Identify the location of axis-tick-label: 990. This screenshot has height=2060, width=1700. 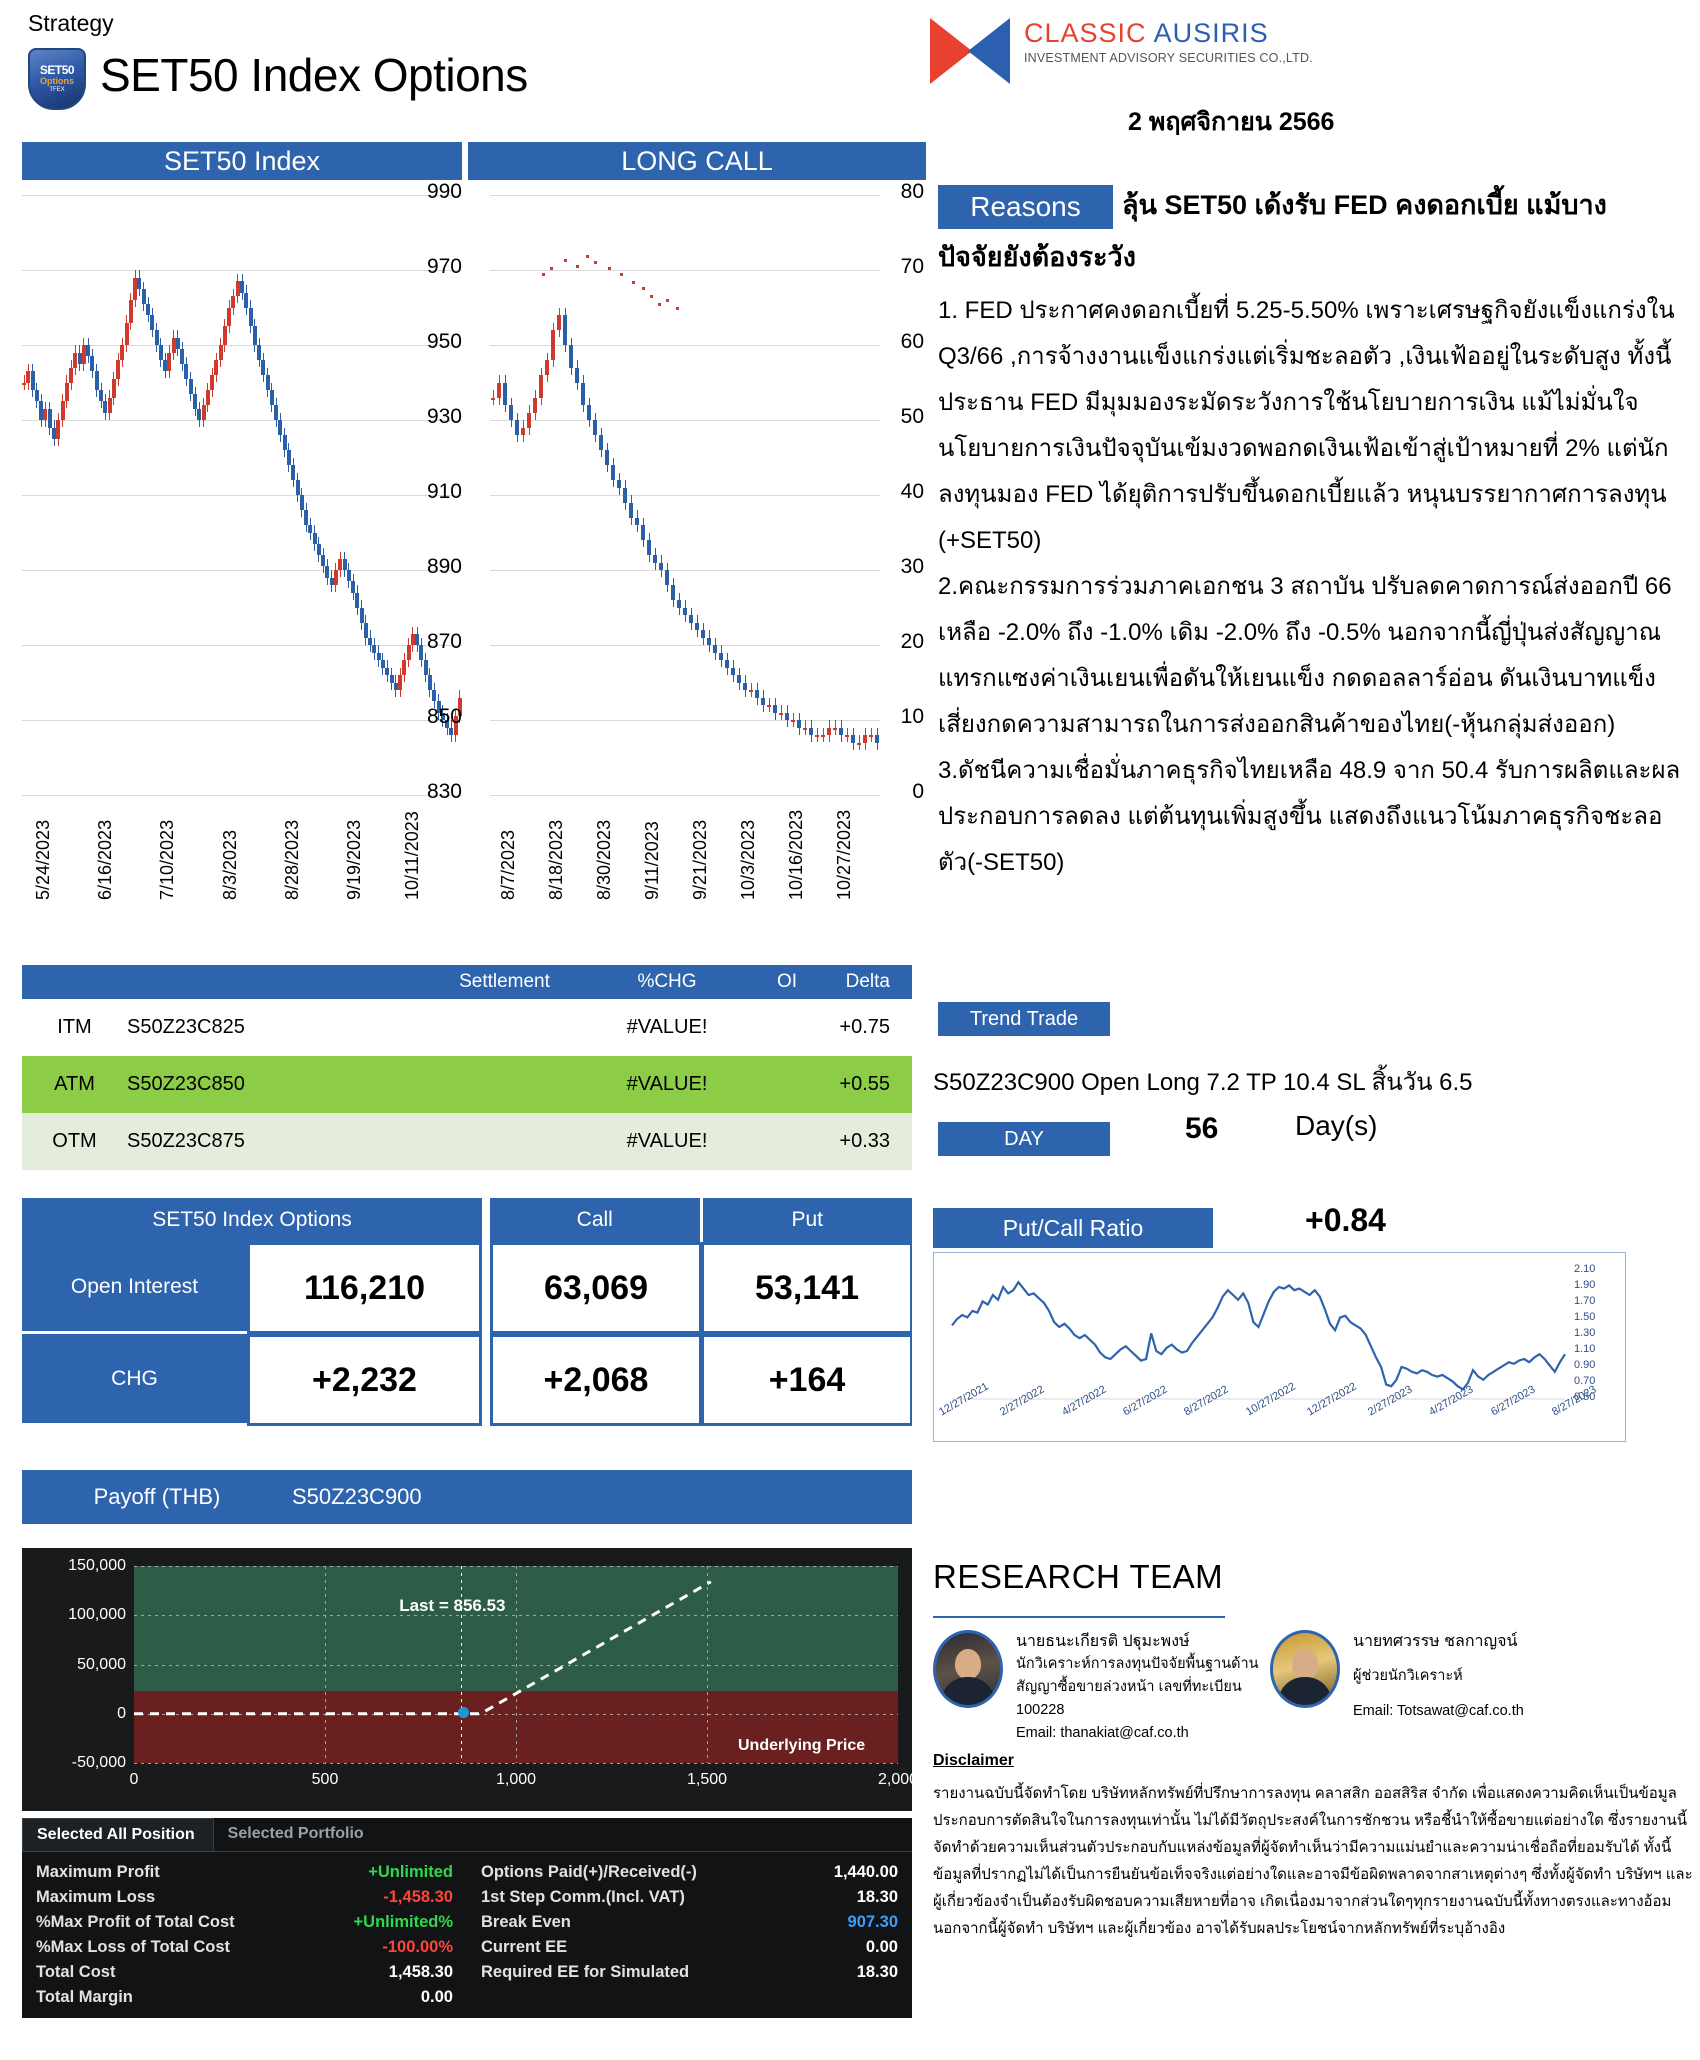
(444, 191).